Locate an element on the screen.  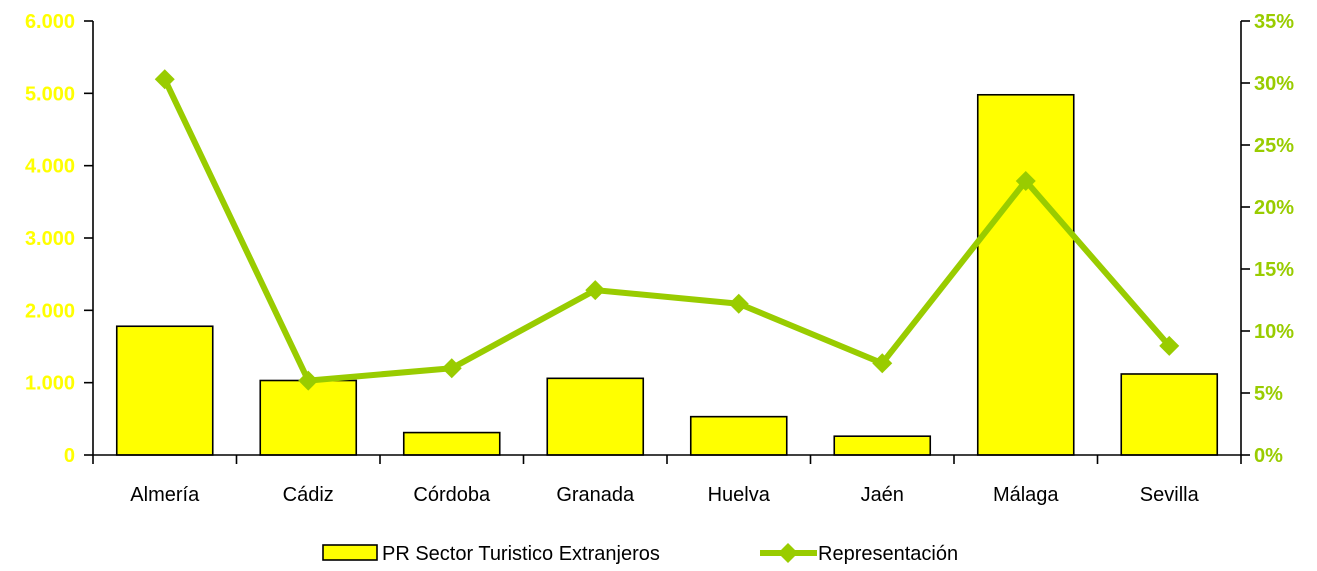
left-tick-label: 6.000 is located at coordinates (50, 22).